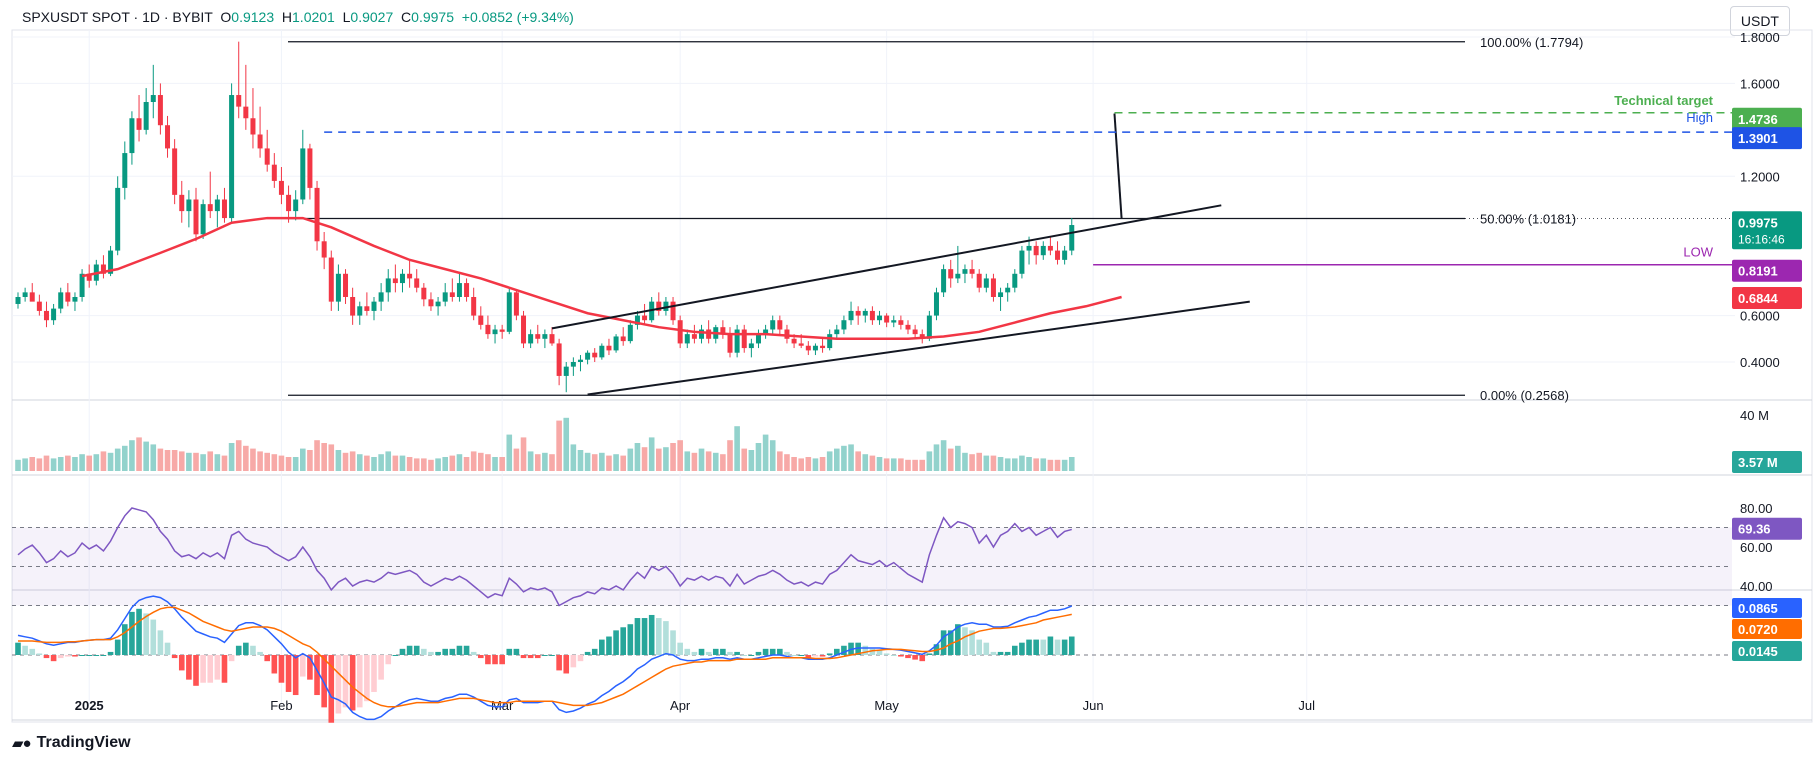 The width and height of the screenshot is (1814, 763). What do you see at coordinates (1767, 651) in the screenshot?
I see `histogram-value-label-bg` at bounding box center [1767, 651].